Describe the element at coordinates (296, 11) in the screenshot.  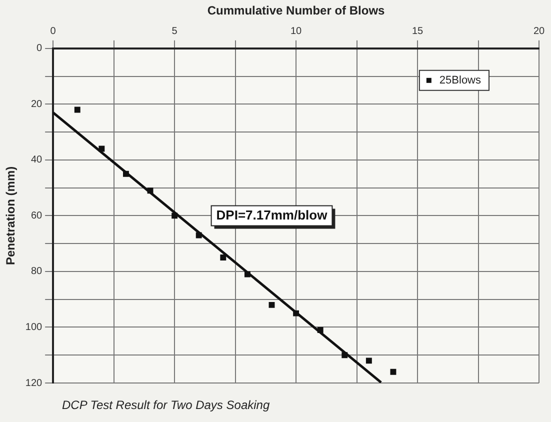
I see `x-axis-title: Cummulative Number of Blows` at that location.